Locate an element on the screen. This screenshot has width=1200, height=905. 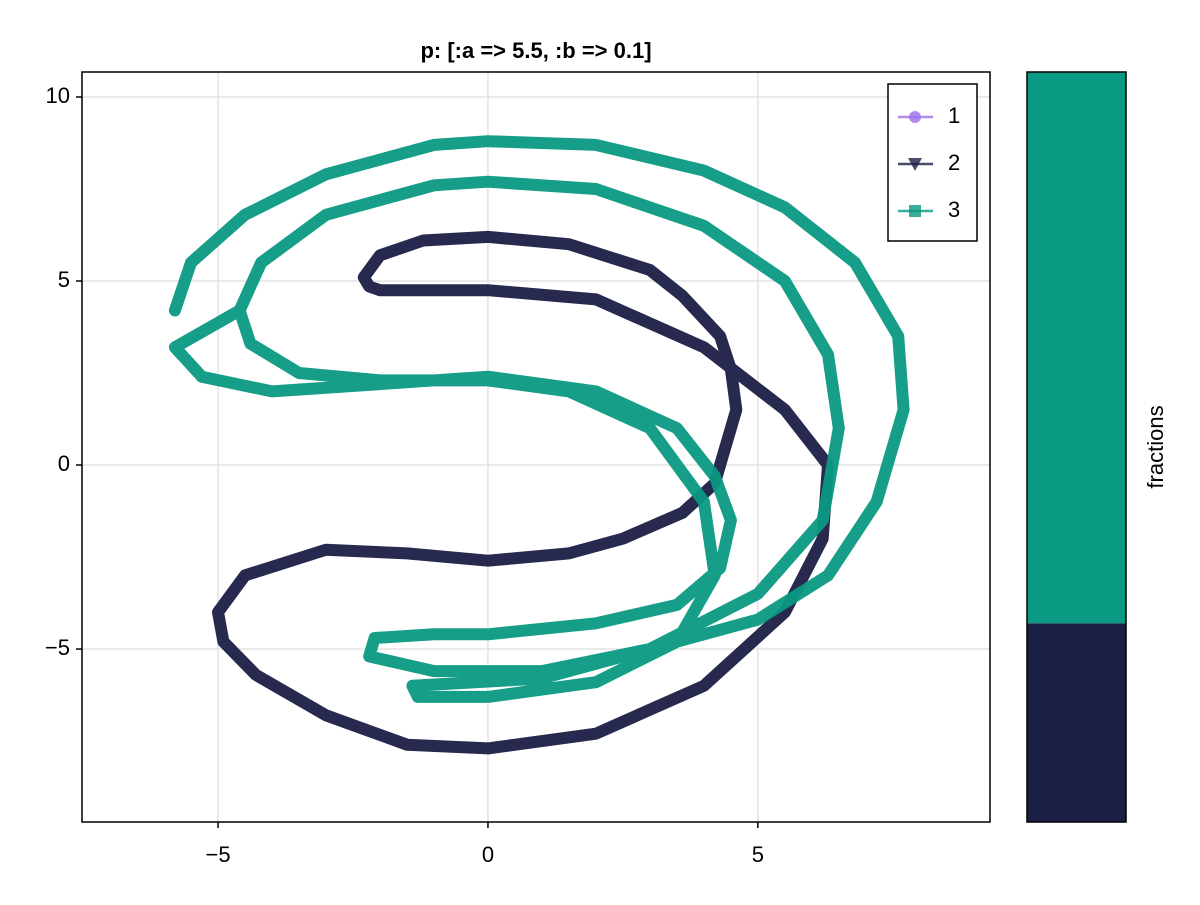
y-tick-label: 0 is located at coordinates (64, 463).